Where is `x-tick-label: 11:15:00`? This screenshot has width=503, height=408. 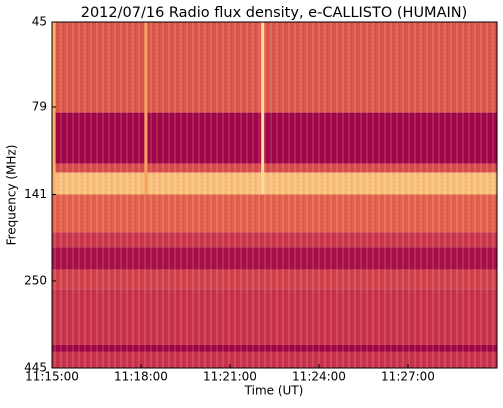
x-tick-label: 11:15:00 is located at coordinates (52, 377).